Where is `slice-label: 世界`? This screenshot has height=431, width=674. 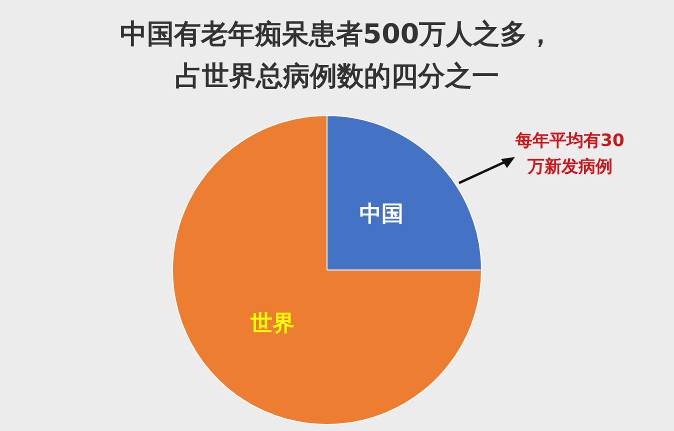
slice-label: 世界 is located at coordinates (271, 323).